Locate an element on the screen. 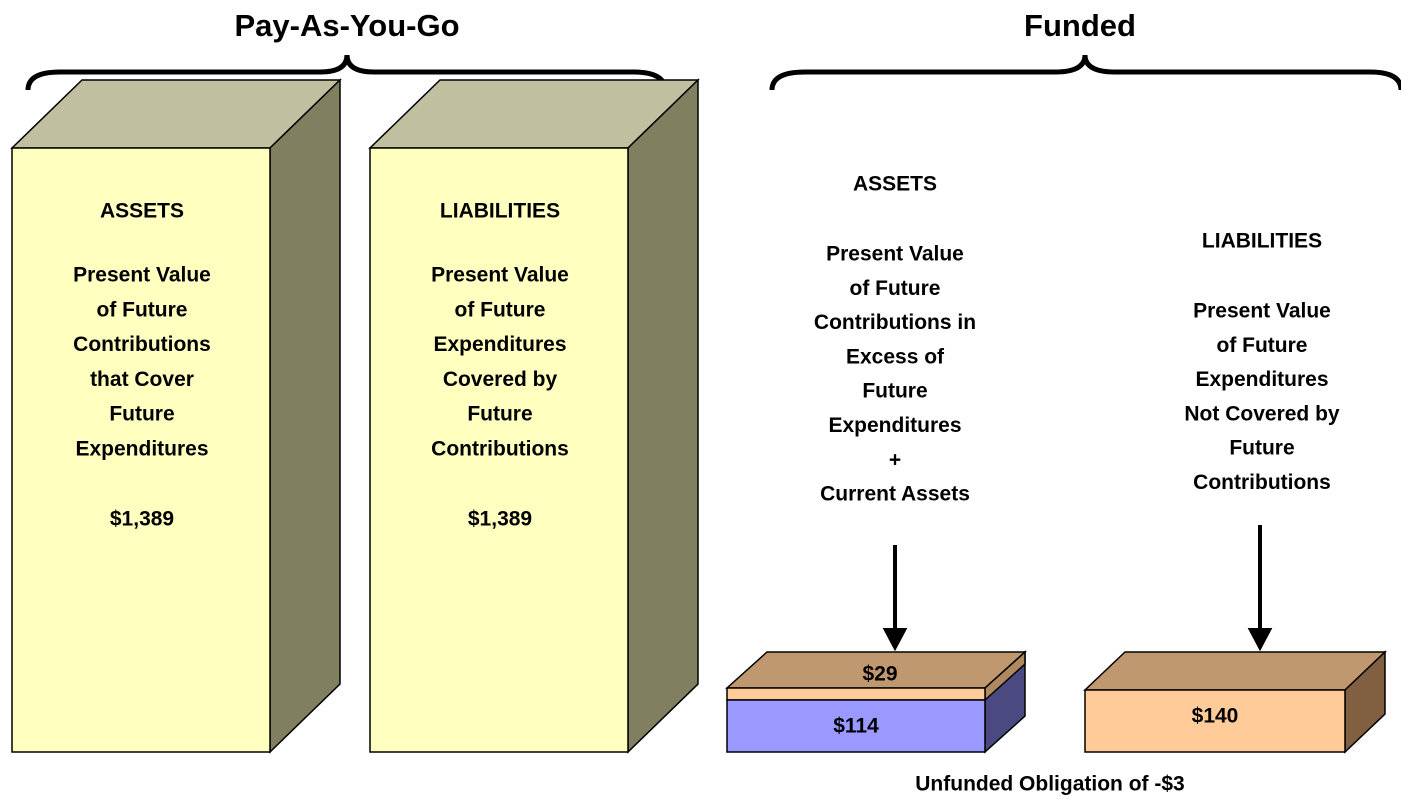 This screenshot has width=1401, height=804. section-title: Funded is located at coordinates (1080, 25).